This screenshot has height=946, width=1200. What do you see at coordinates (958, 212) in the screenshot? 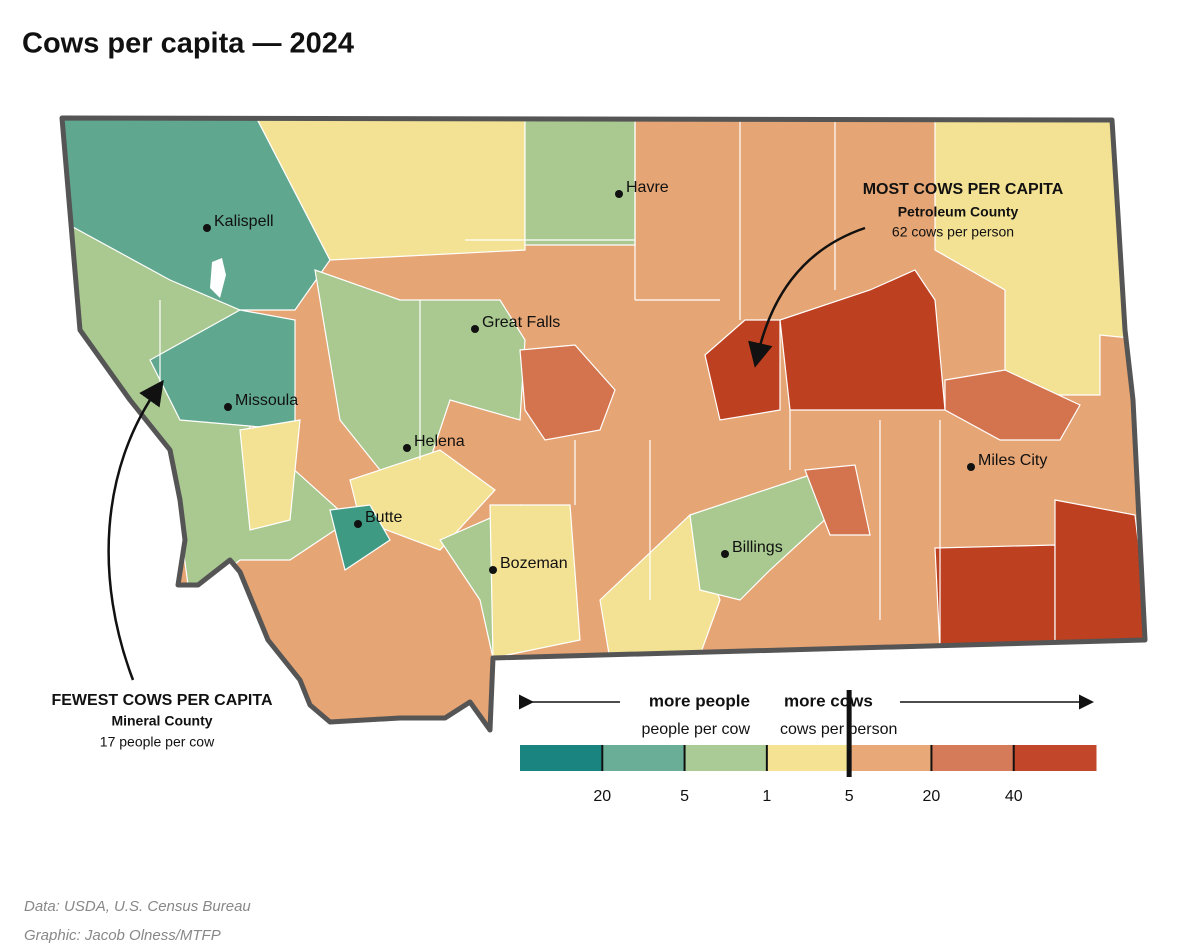
I see `annotation-county: Petroleum County` at bounding box center [958, 212].